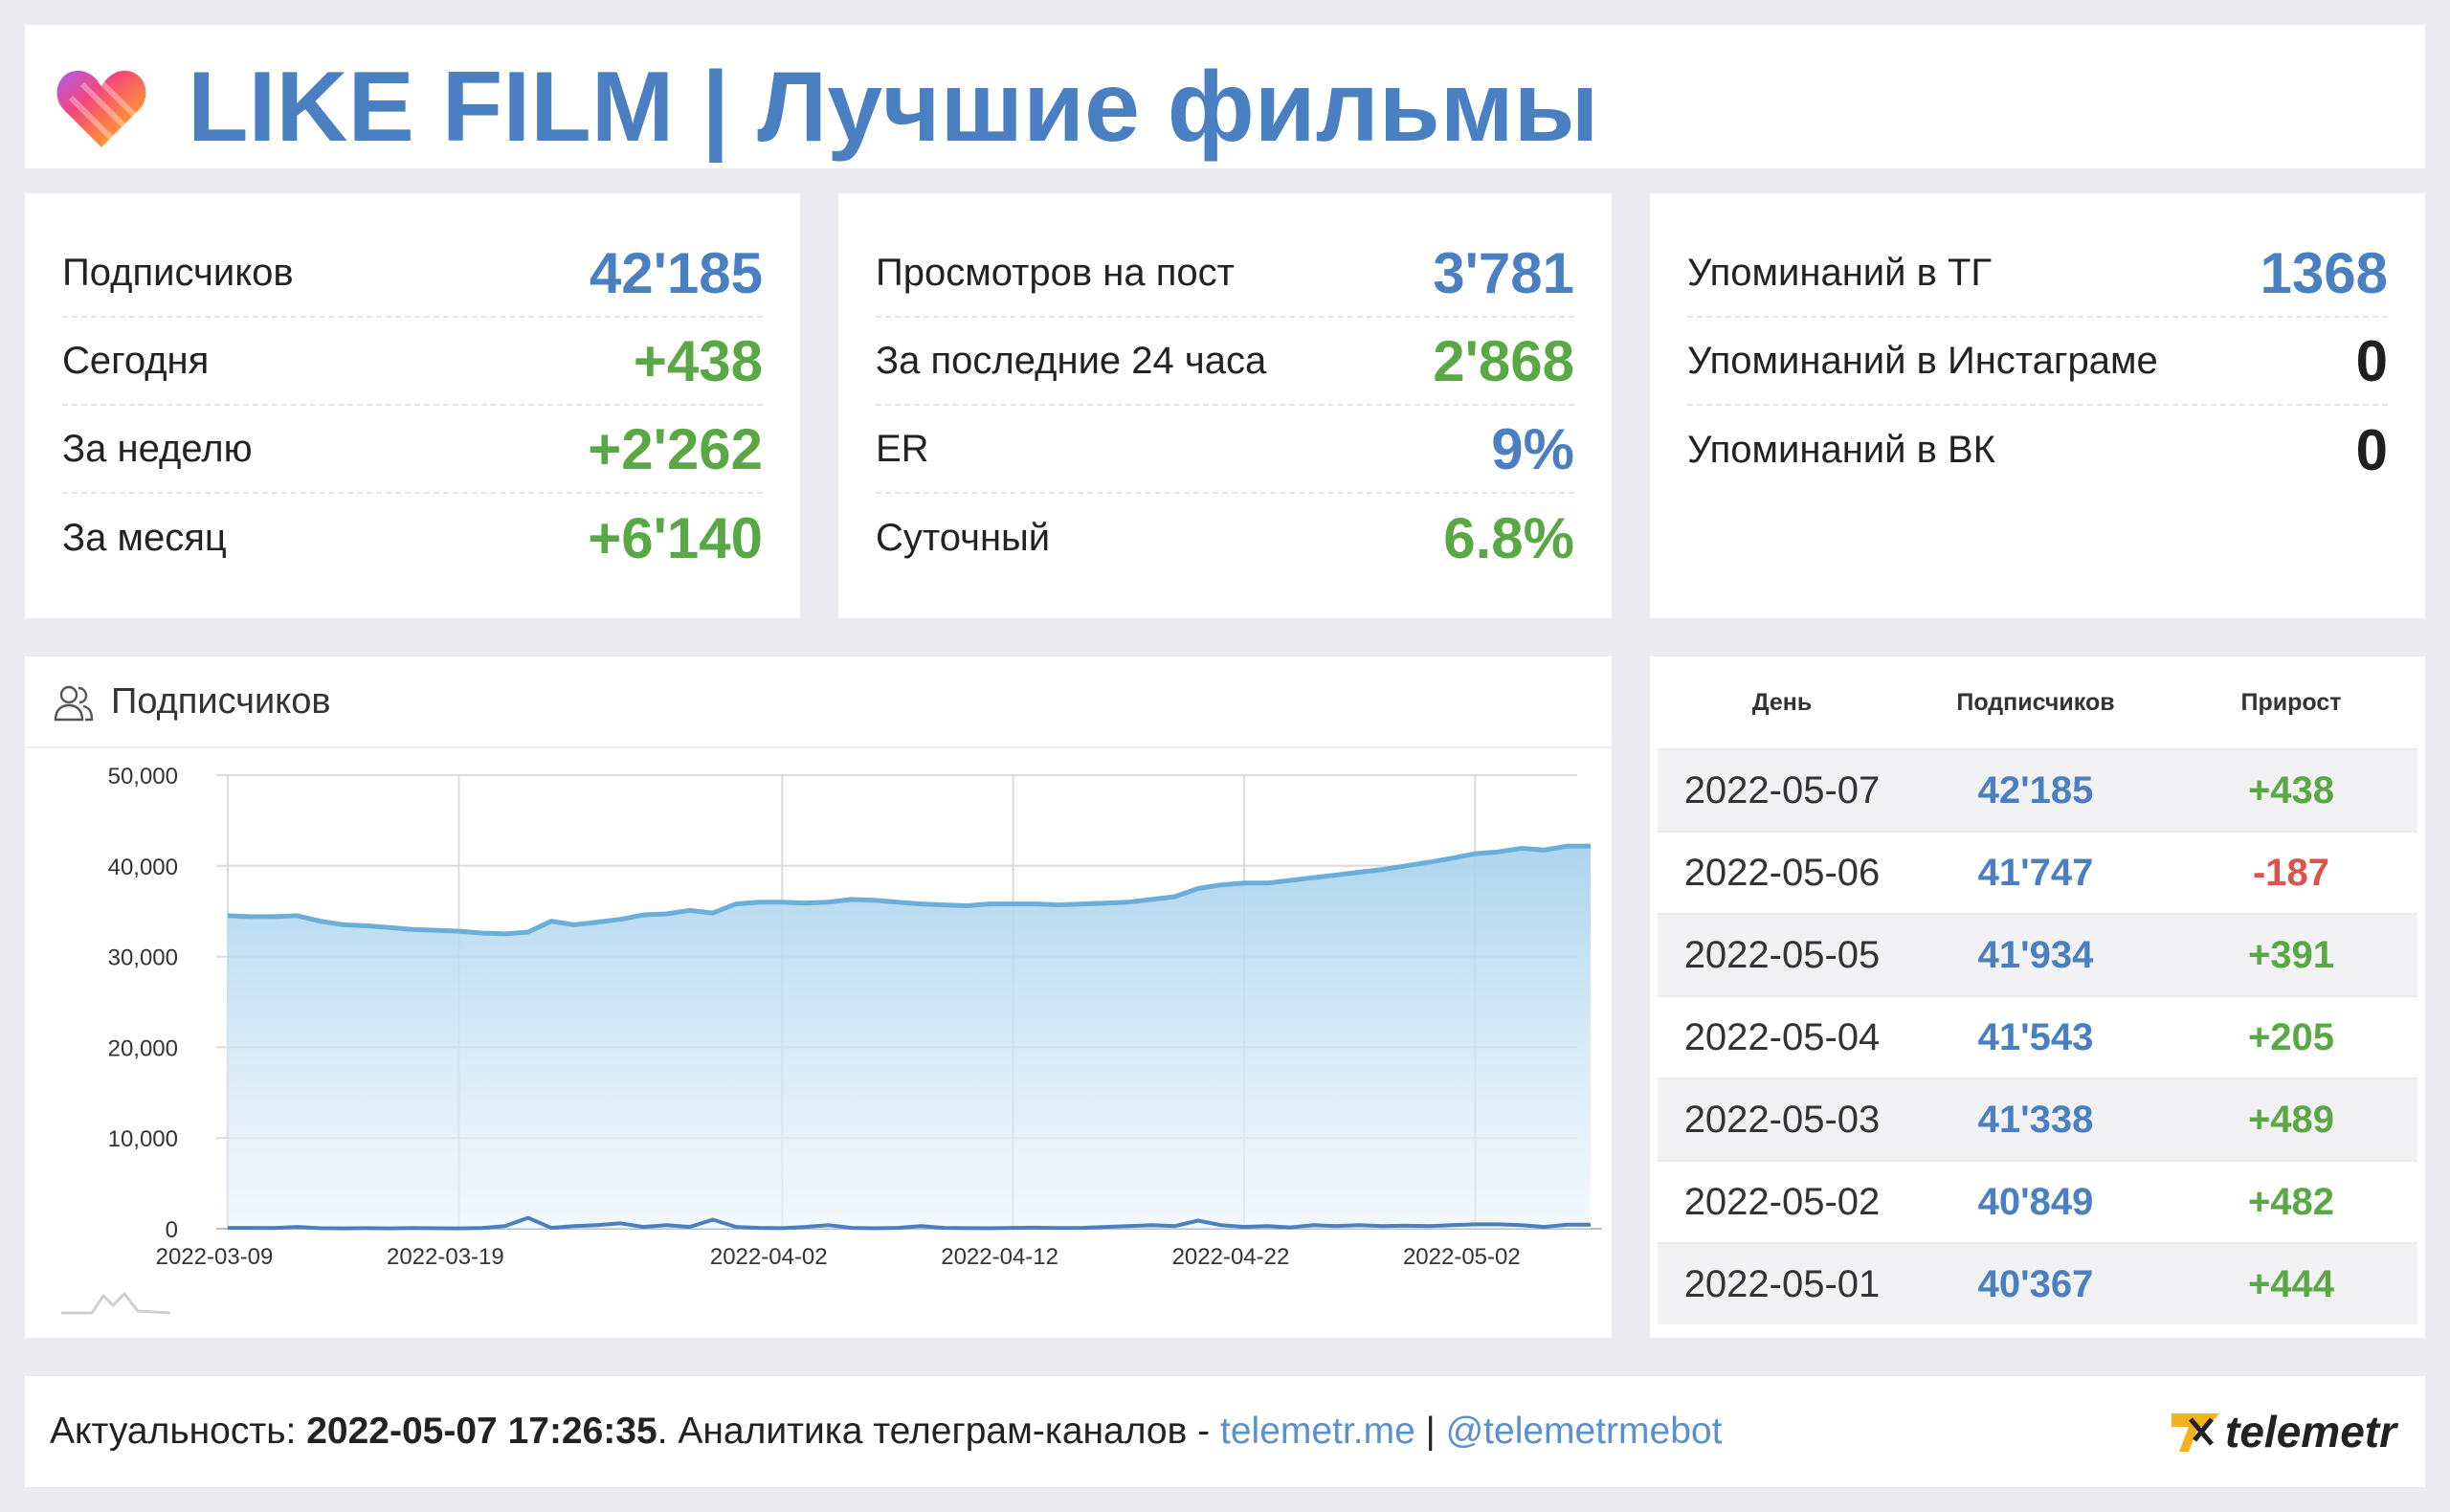 The height and width of the screenshot is (1512, 2450). What do you see at coordinates (1782, 954) in the screenshot?
I see `table-cell-date: 2022-05-05` at bounding box center [1782, 954].